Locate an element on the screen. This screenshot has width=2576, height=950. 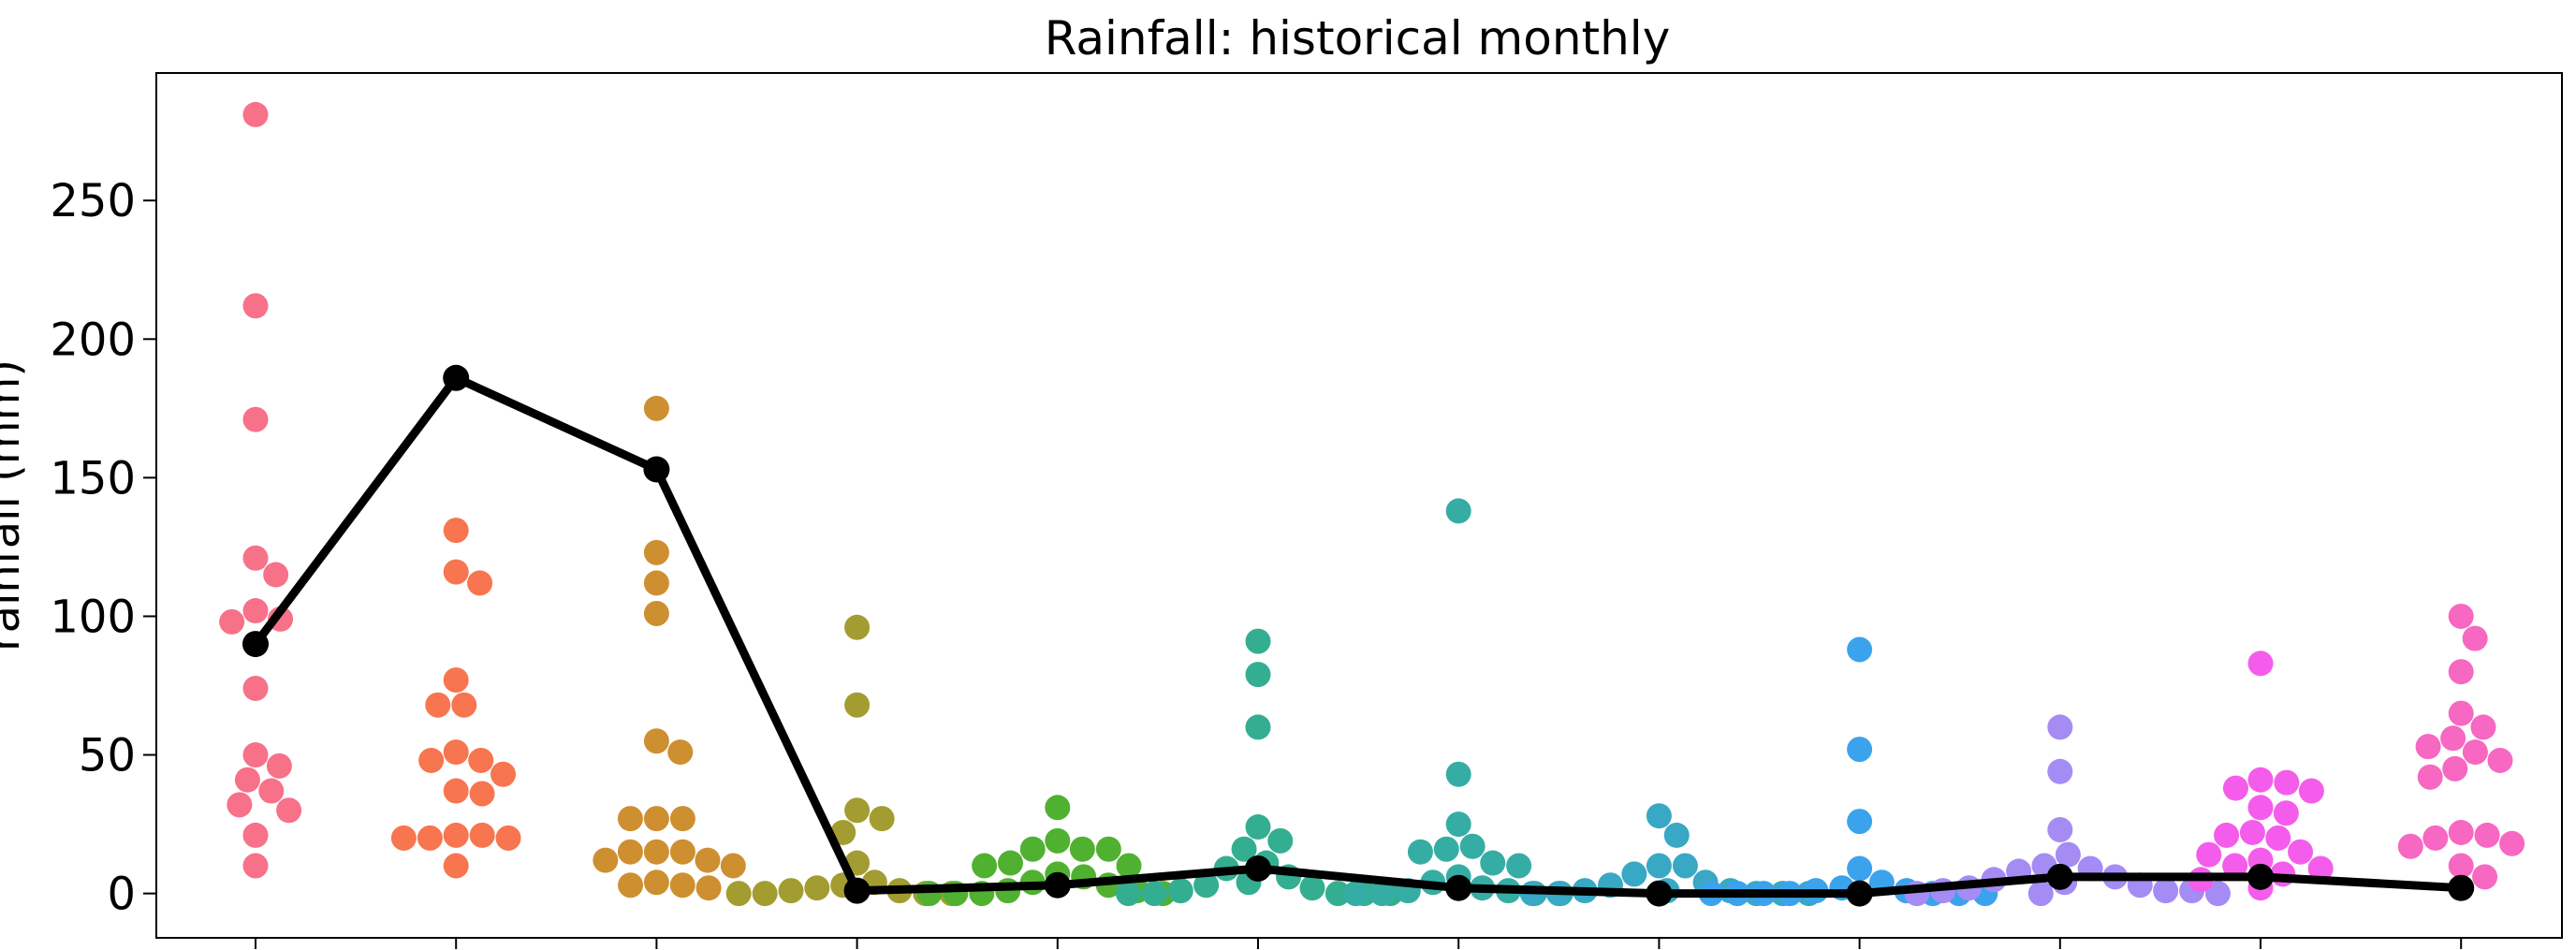
y-tick-label: 100 is located at coordinates (93, 617).